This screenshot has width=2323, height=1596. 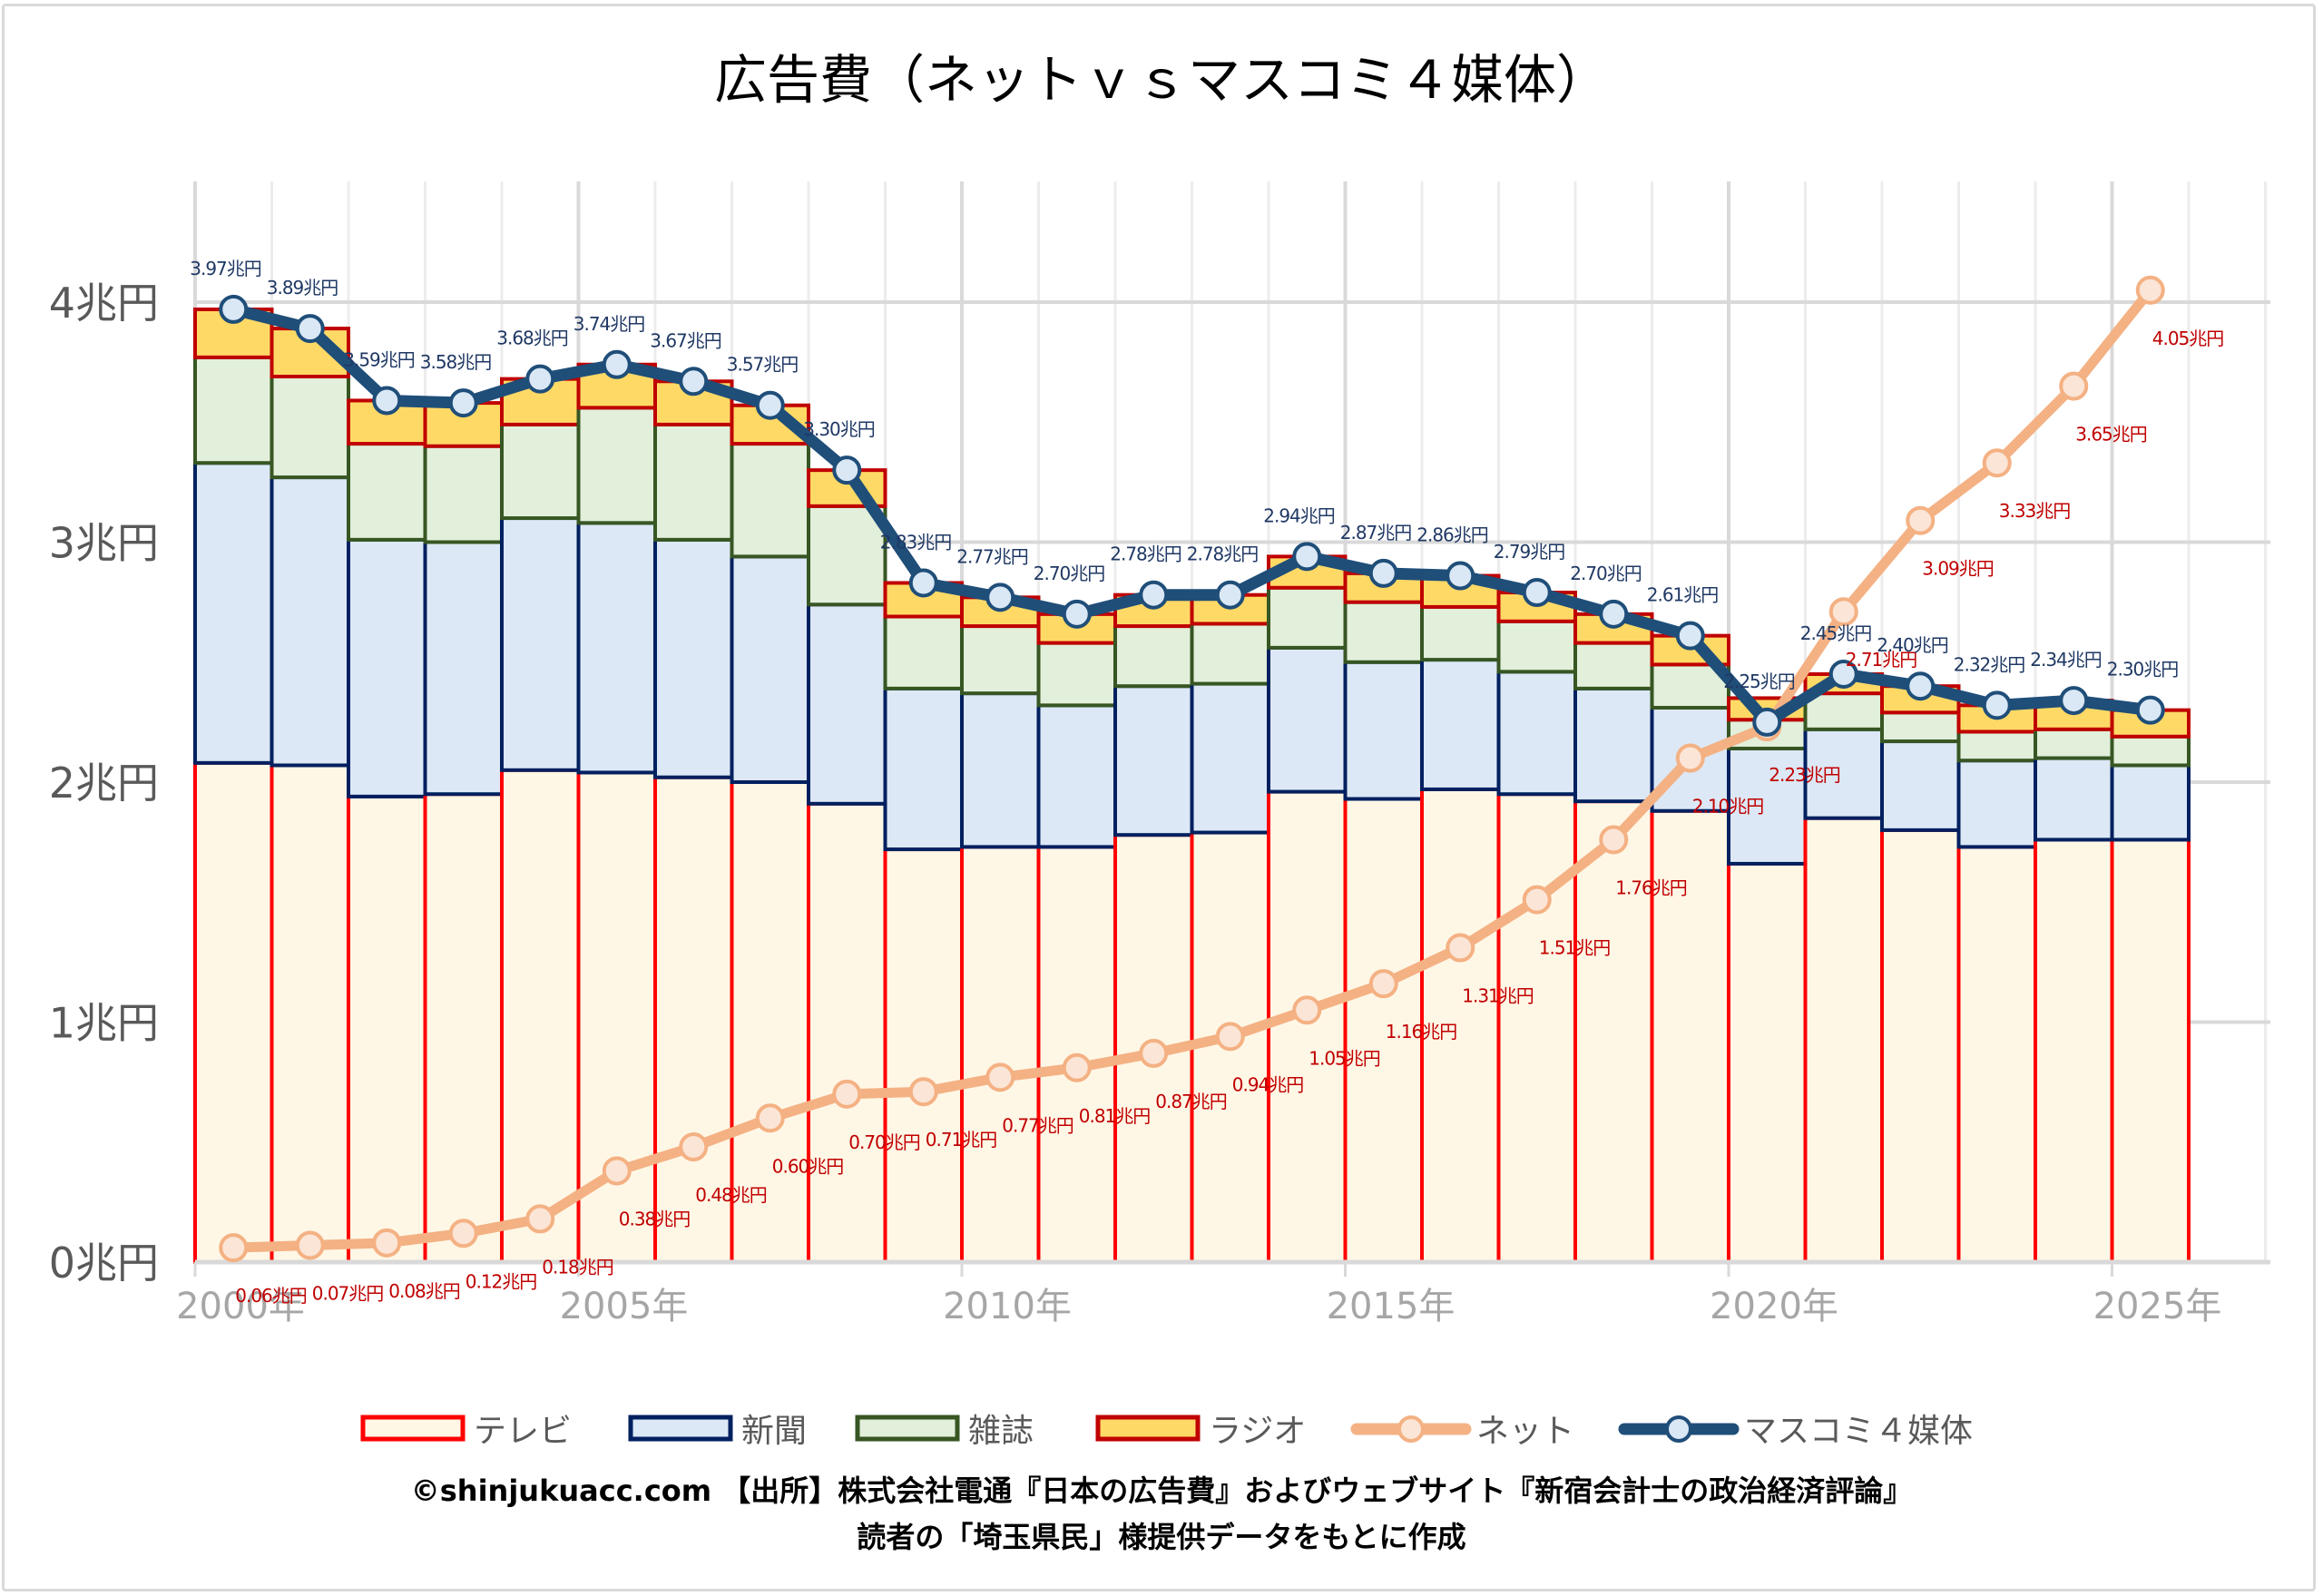 I want to click on data-label-mass: 2.83兆円, so click(x=916, y=542).